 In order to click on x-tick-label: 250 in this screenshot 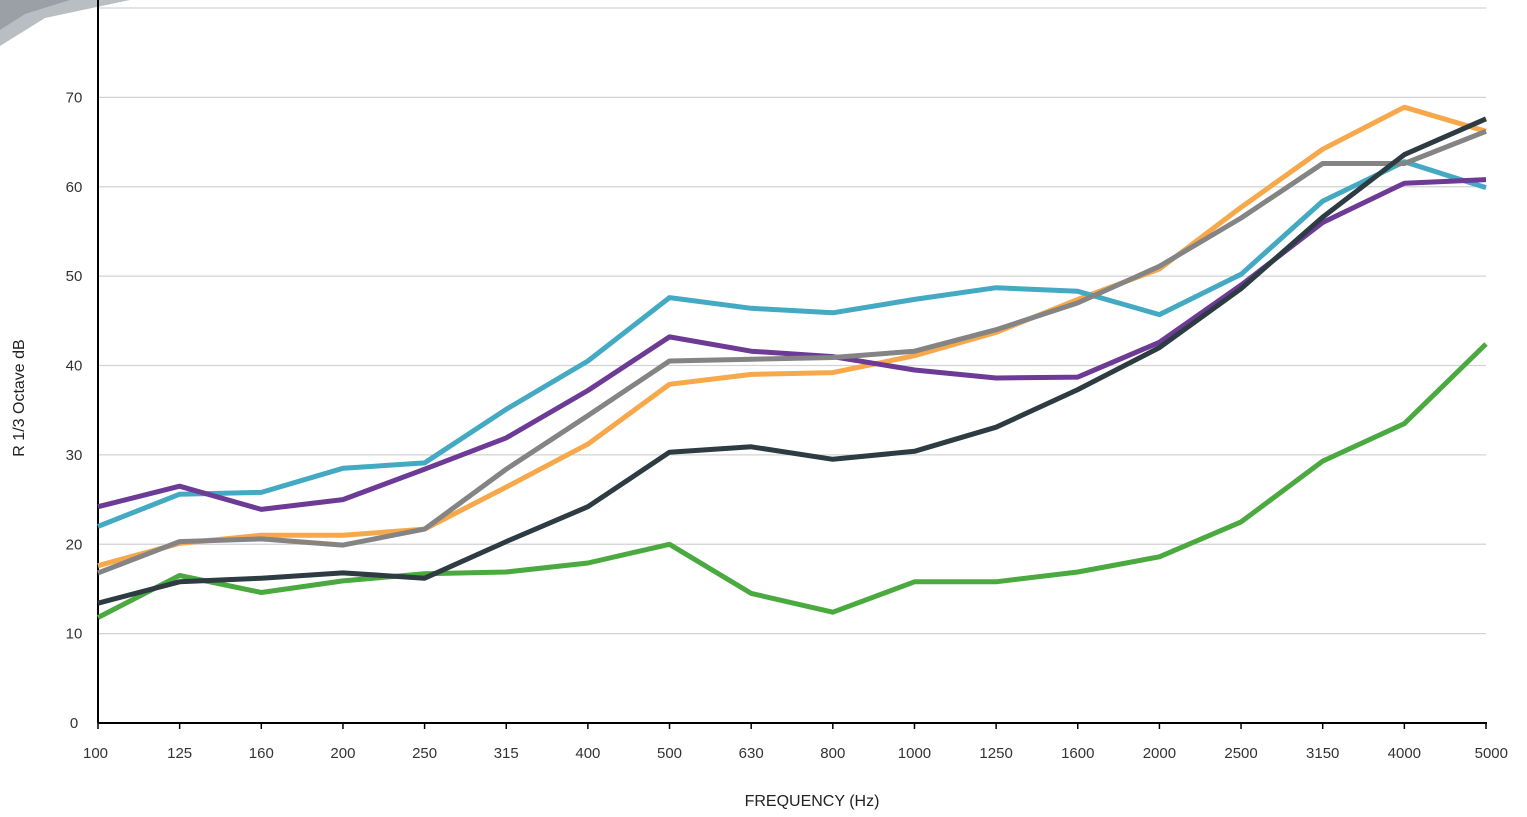, I will do `click(424, 753)`.